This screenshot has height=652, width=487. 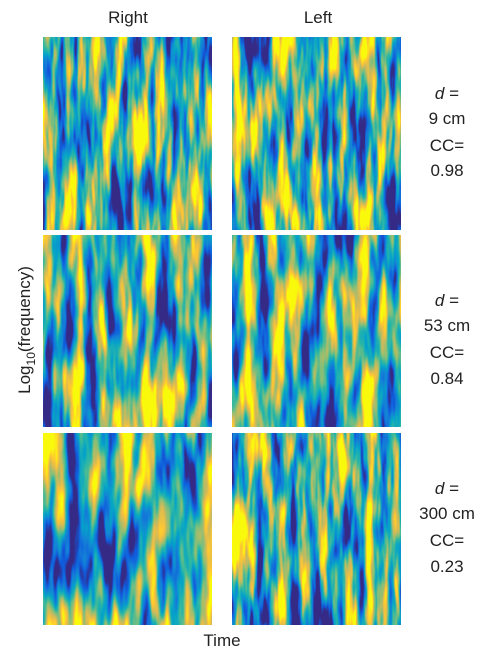 I want to click on cc-value: 0.23, so click(x=446, y=566).